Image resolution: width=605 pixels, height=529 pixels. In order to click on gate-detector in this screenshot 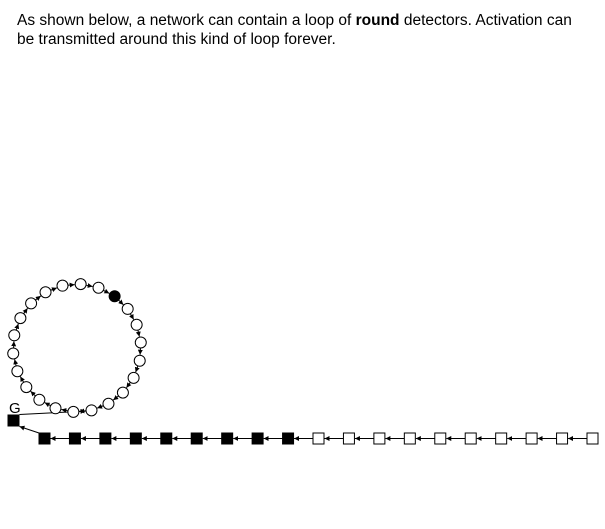, I will do `click(13, 420)`.